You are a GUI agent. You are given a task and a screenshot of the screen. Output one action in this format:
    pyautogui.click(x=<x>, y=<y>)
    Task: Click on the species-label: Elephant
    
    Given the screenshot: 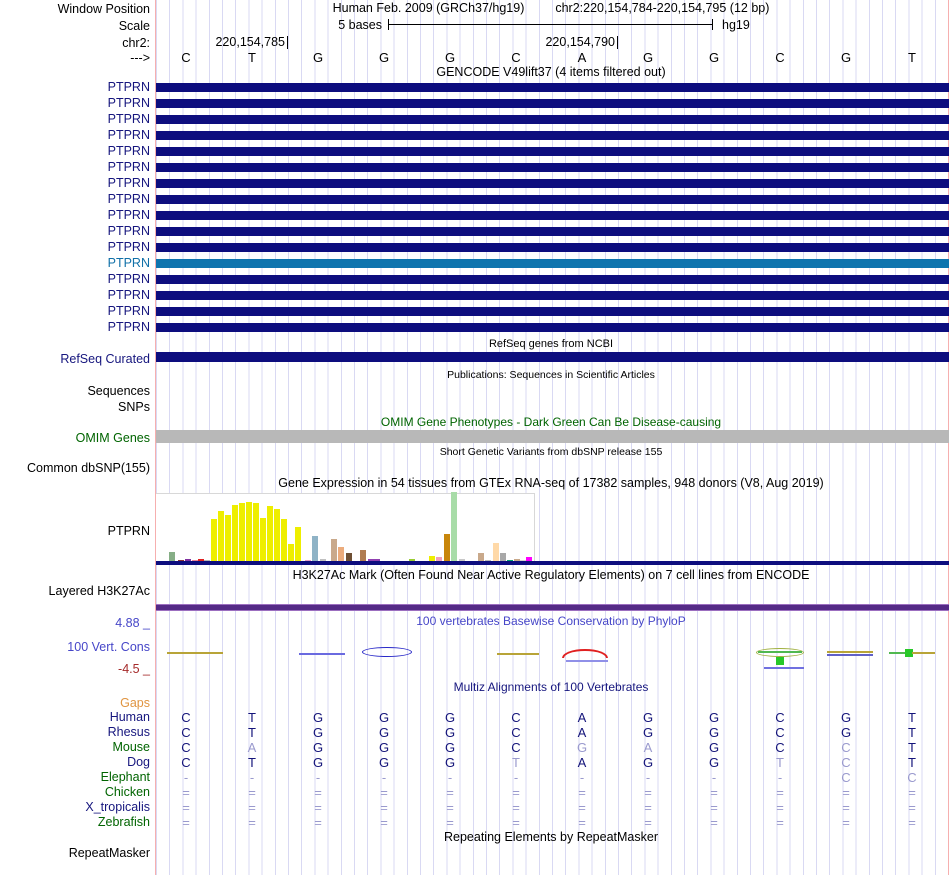 What is the action you would take?
    pyautogui.click(x=125, y=777)
    